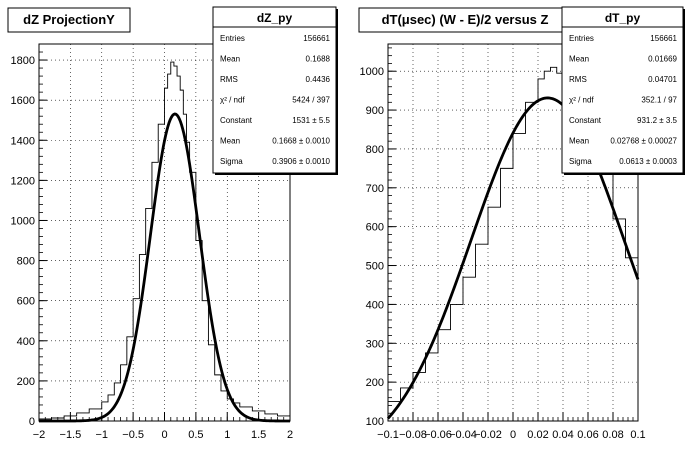 This screenshot has height=472, width=696. Describe the element at coordinates (637, 435) in the screenshot. I see `x-tick-label: 0.1` at that location.